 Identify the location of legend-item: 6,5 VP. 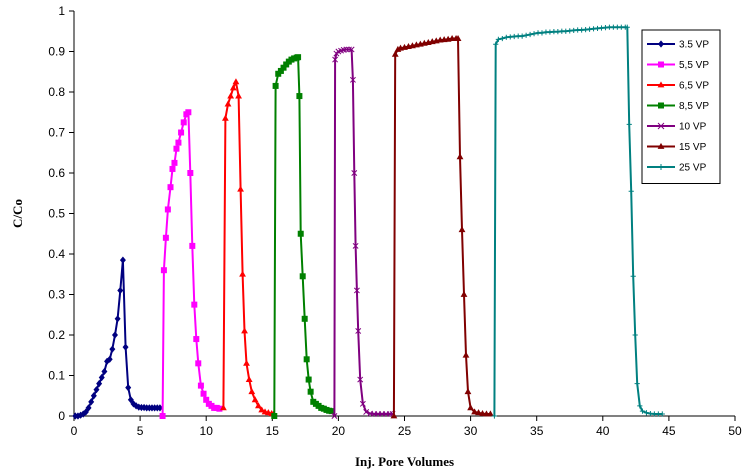
(678, 86).